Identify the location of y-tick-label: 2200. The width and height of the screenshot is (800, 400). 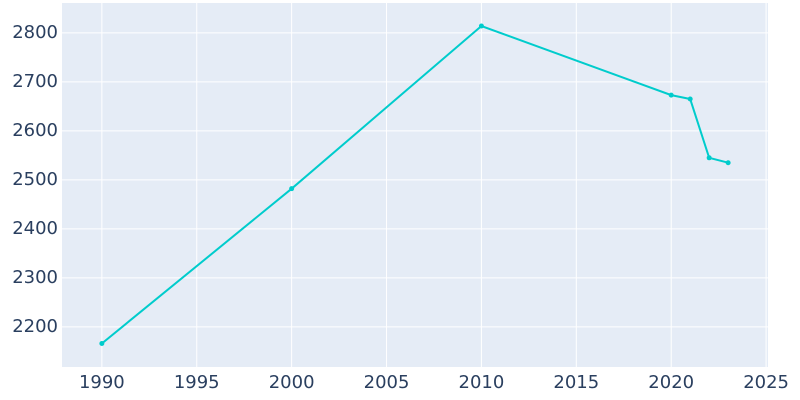
(35, 326).